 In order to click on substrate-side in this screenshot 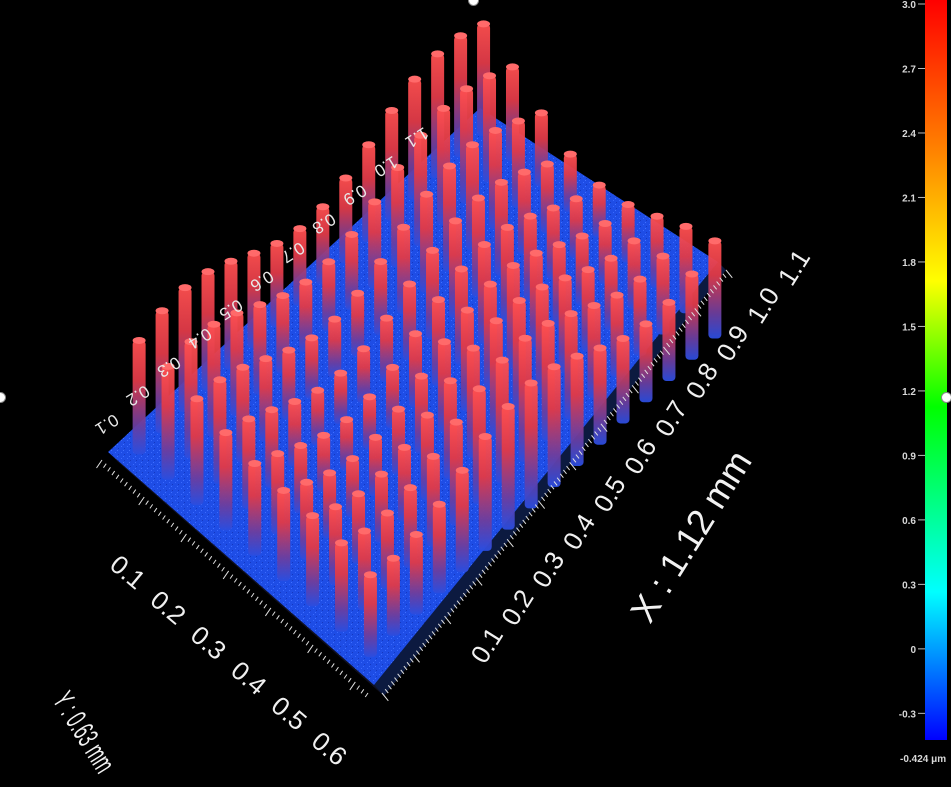, I will do `click(246, 574)`.